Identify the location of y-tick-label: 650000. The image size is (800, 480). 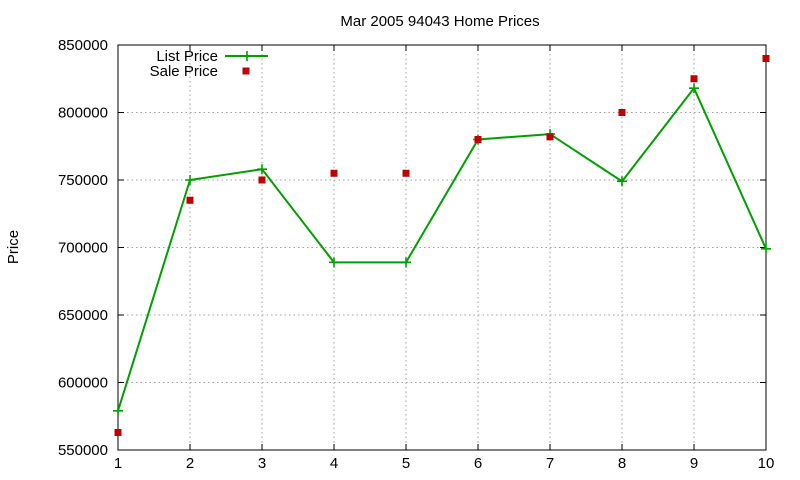
(83, 315).